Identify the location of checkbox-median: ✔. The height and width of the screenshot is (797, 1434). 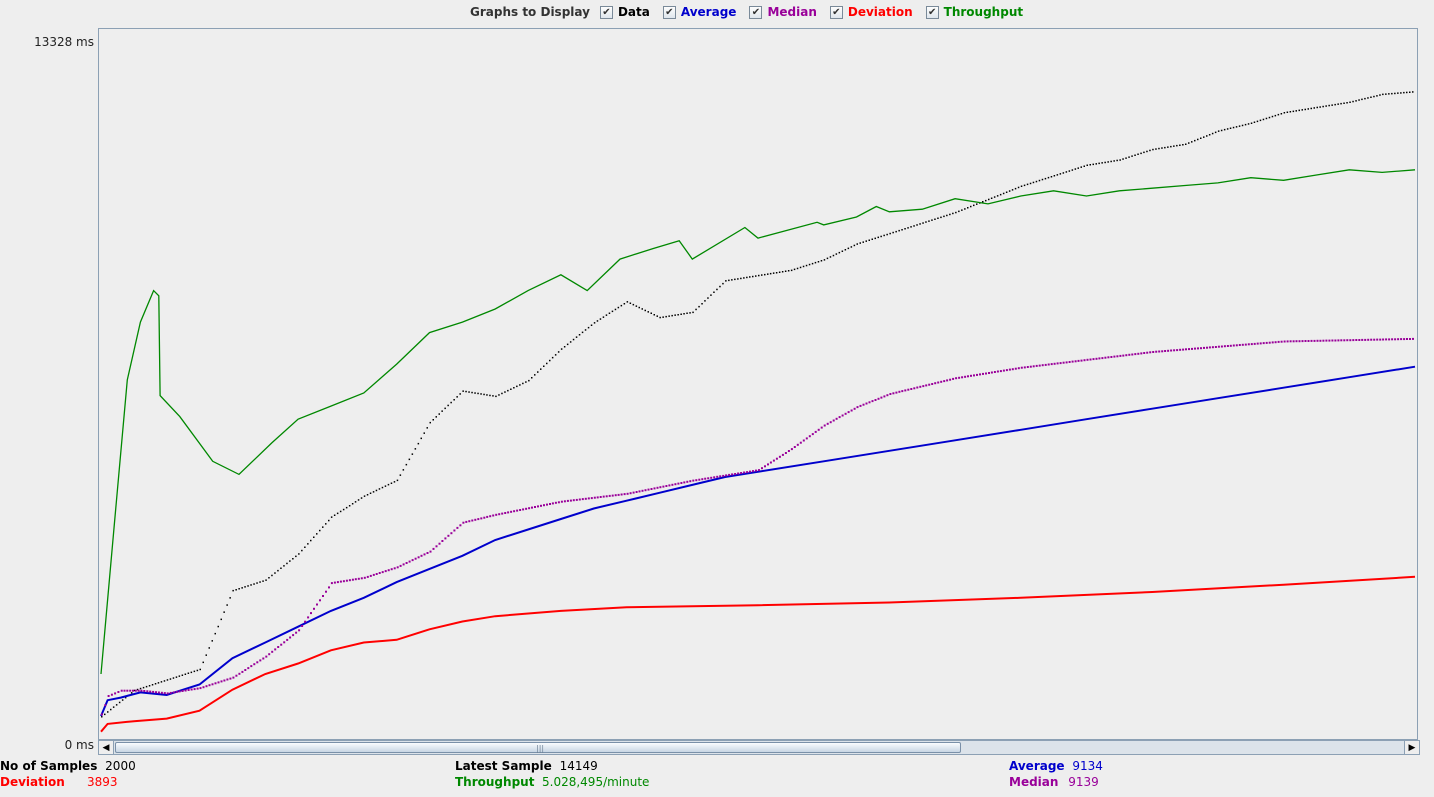
(756, 12).